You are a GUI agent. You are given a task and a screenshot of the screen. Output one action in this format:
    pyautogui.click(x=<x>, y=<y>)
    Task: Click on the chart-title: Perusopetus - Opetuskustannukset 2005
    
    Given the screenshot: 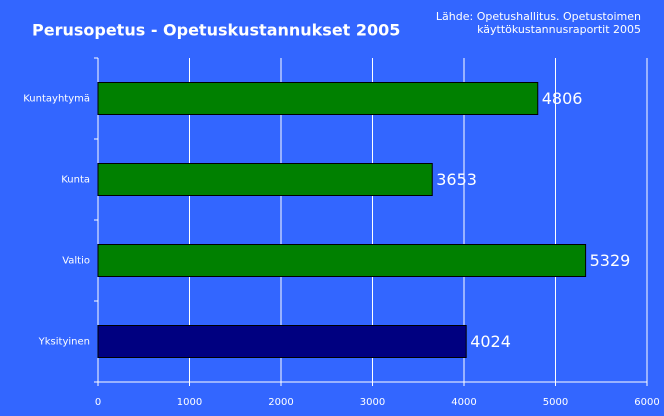 What is the action you would take?
    pyautogui.click(x=216, y=30)
    